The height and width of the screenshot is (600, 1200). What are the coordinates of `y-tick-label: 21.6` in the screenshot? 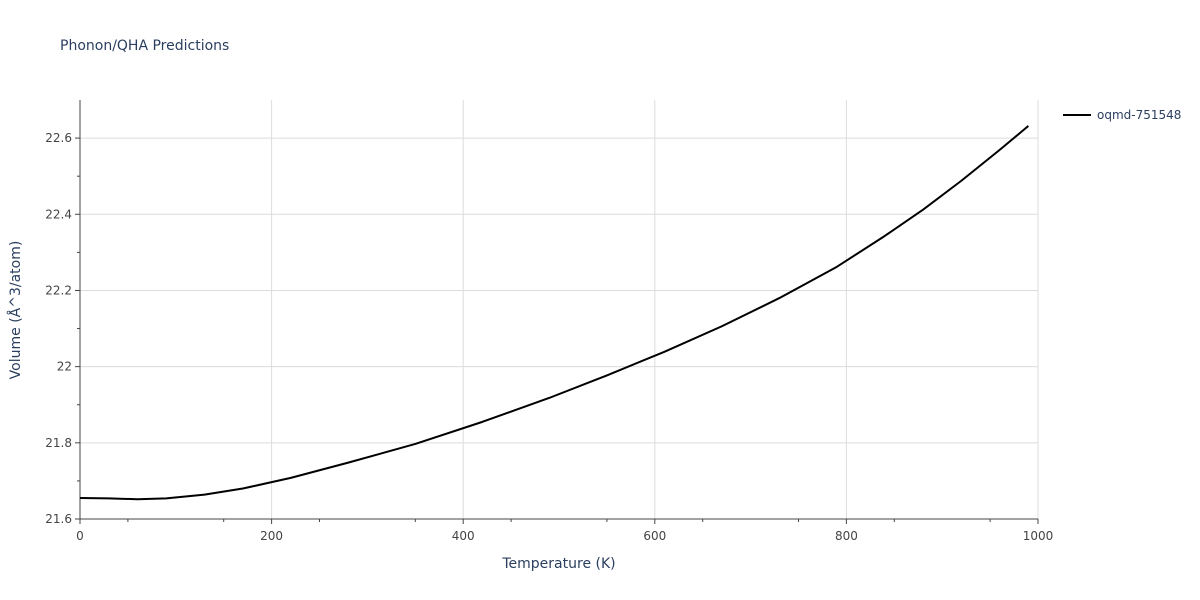 It's located at (58, 519).